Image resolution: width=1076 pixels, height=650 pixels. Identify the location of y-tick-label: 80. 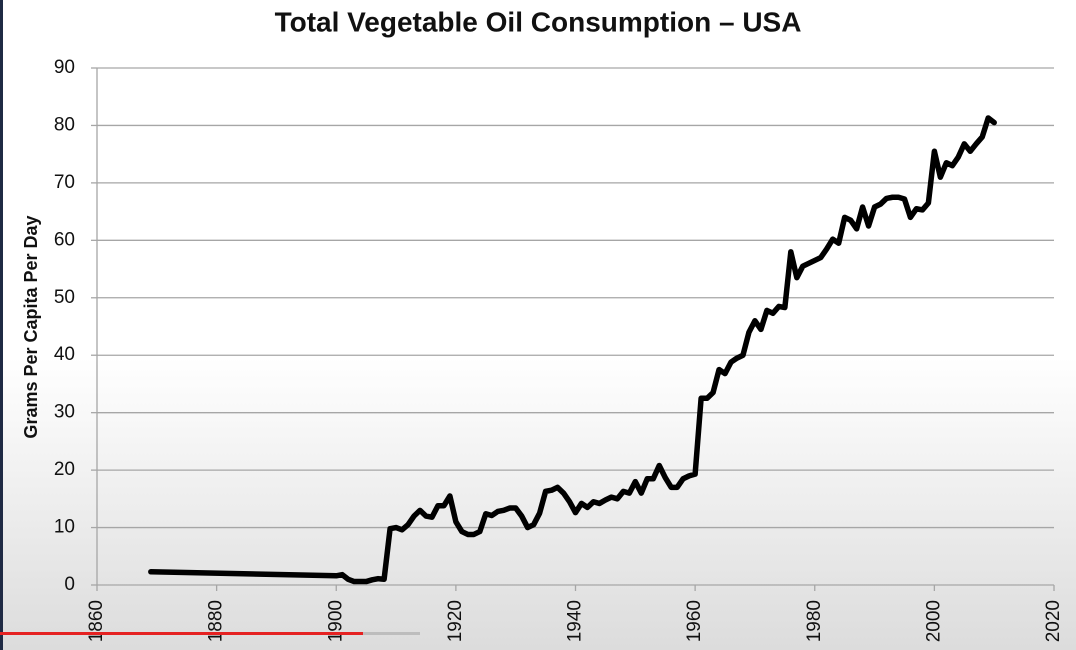
(64, 124).